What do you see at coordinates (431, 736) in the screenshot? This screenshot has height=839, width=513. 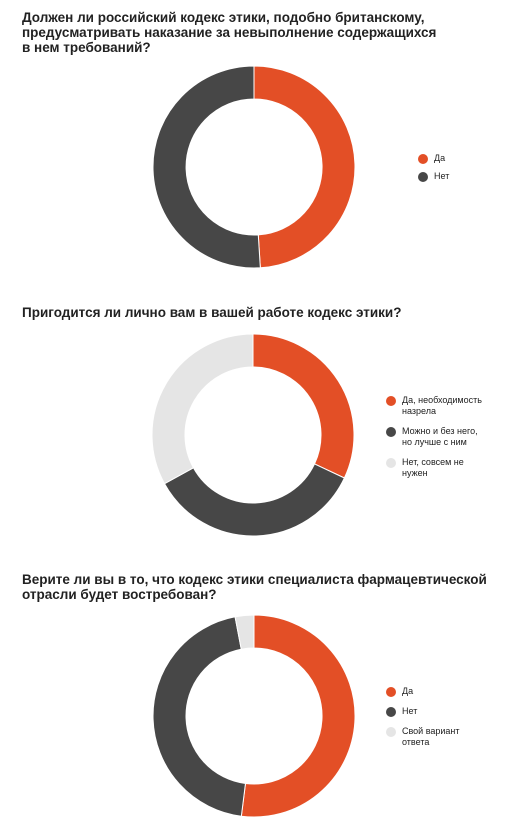 I see `legend-label: Свой вариант ответа` at bounding box center [431, 736].